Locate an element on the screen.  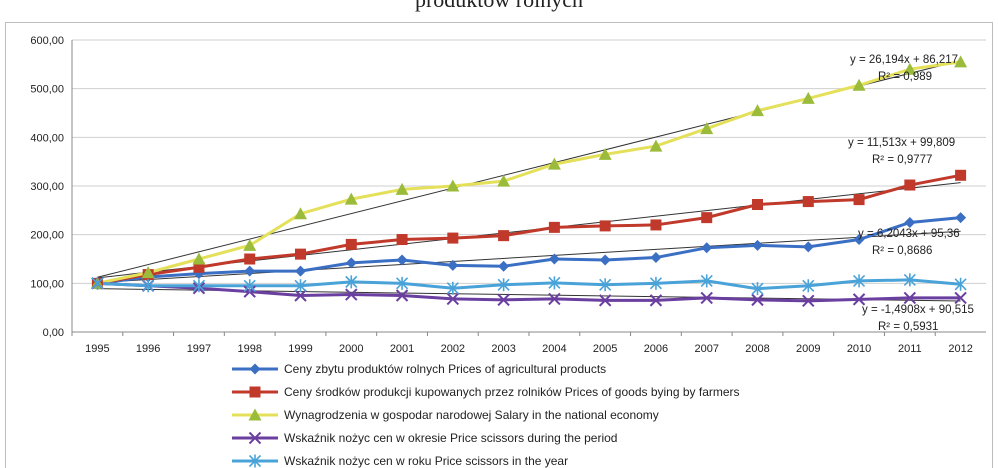
y-tick-label: 300,00 is located at coordinates (47, 187).